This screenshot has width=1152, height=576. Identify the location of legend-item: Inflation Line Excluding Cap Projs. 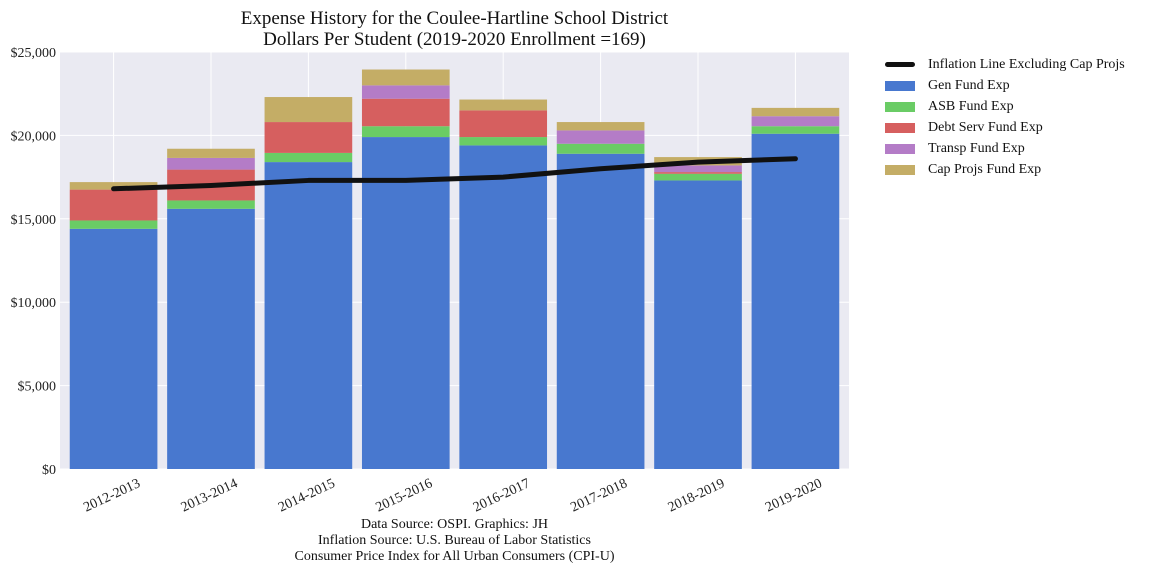
(1005, 64).